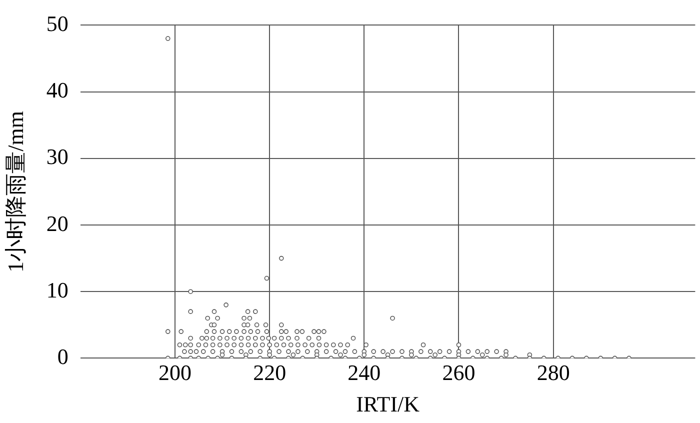  Describe the element at coordinates (57, 223) in the screenshot. I see `y-tick-label: 20` at that location.